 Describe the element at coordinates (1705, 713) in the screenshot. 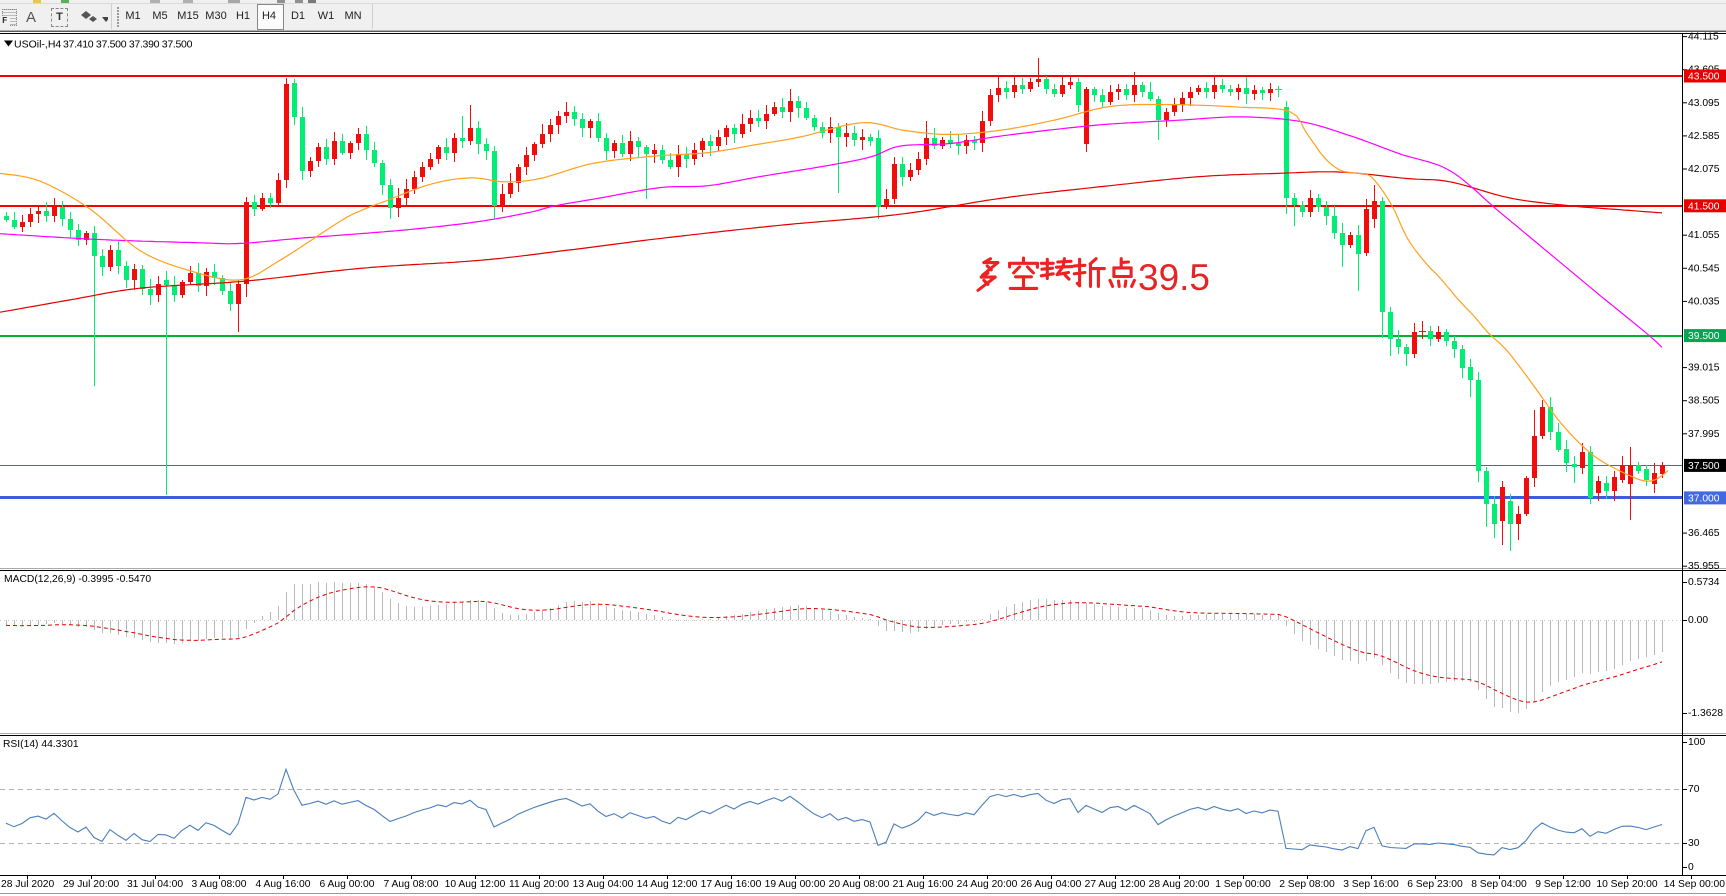

I see `svg-text: -1.3628` at that location.